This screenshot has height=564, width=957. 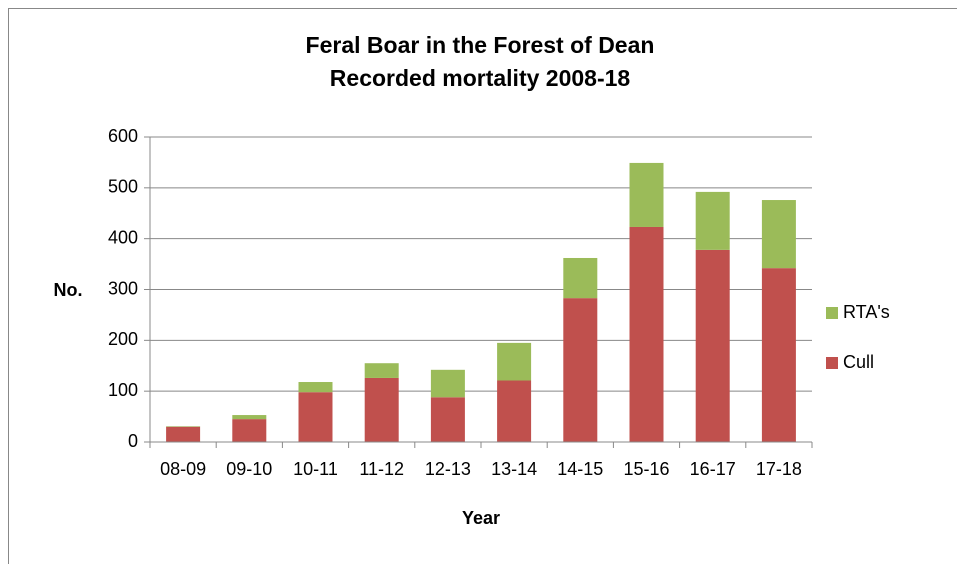 I want to click on x-tick-label: 09-10, so click(x=249, y=469).